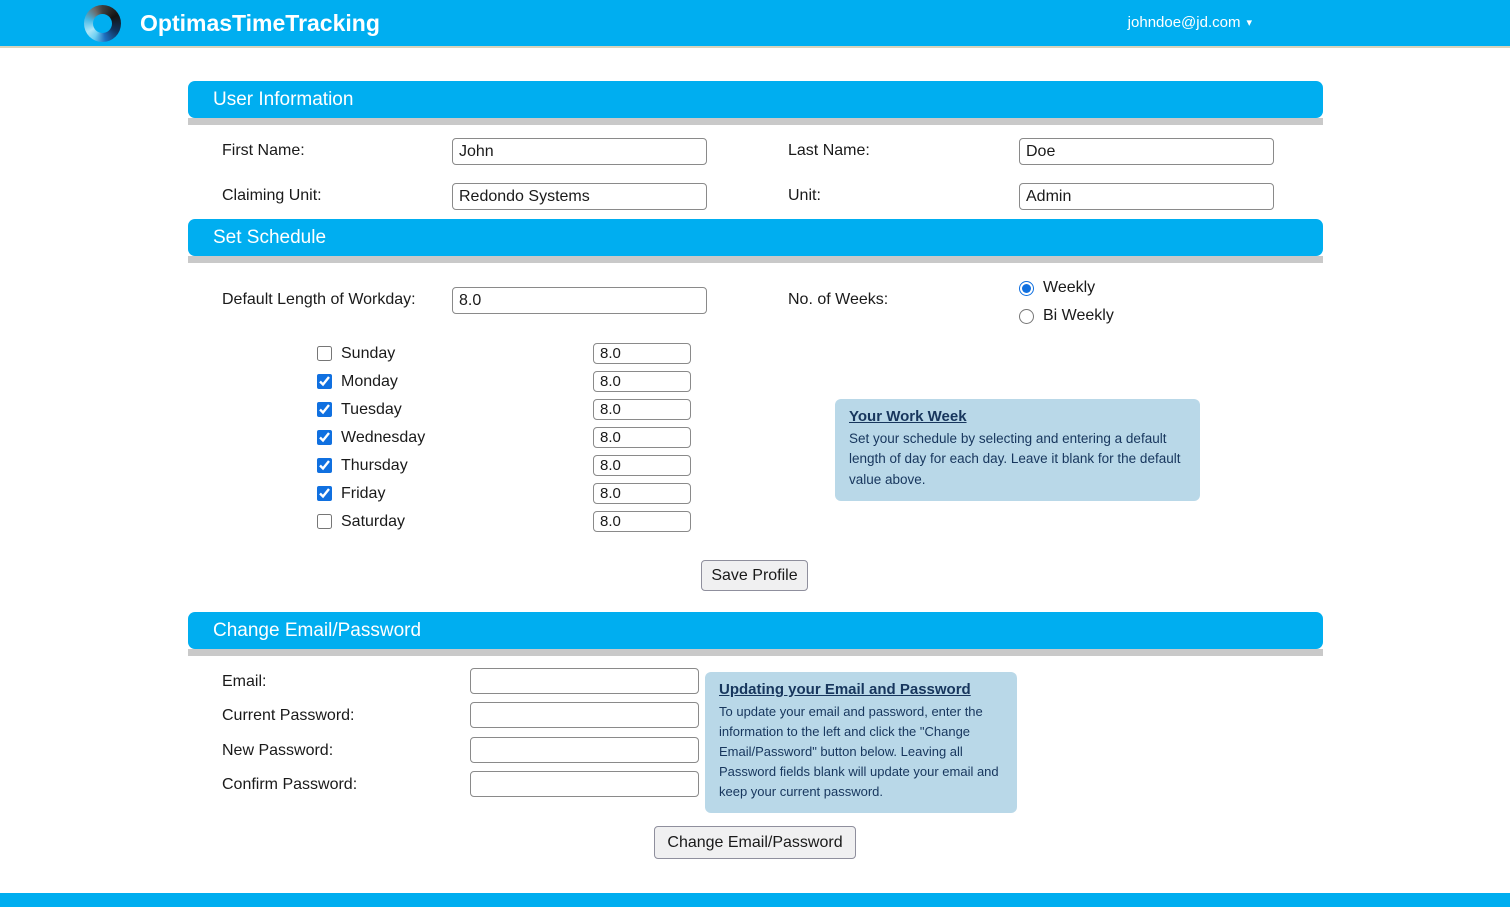 The width and height of the screenshot is (1510, 907). Describe the element at coordinates (1078, 315) in the screenshot. I see `biweekly-radio-label: Bi Weekly` at that location.